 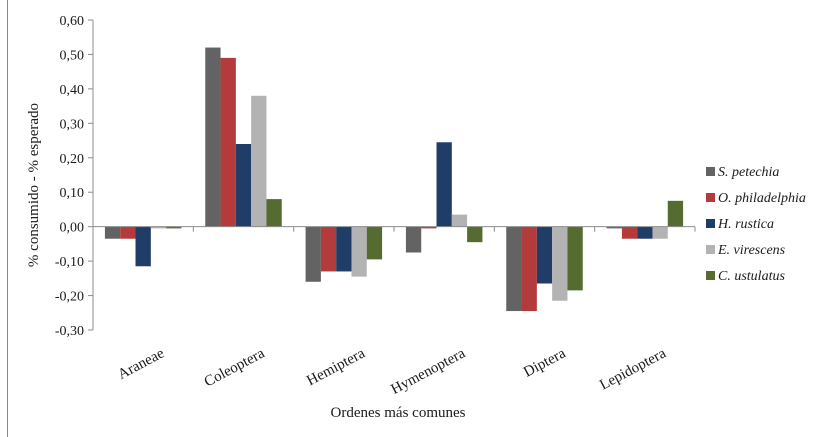 What do you see at coordinates (72, 228) in the screenshot?
I see `y-tick-label: 0,00` at bounding box center [72, 228].